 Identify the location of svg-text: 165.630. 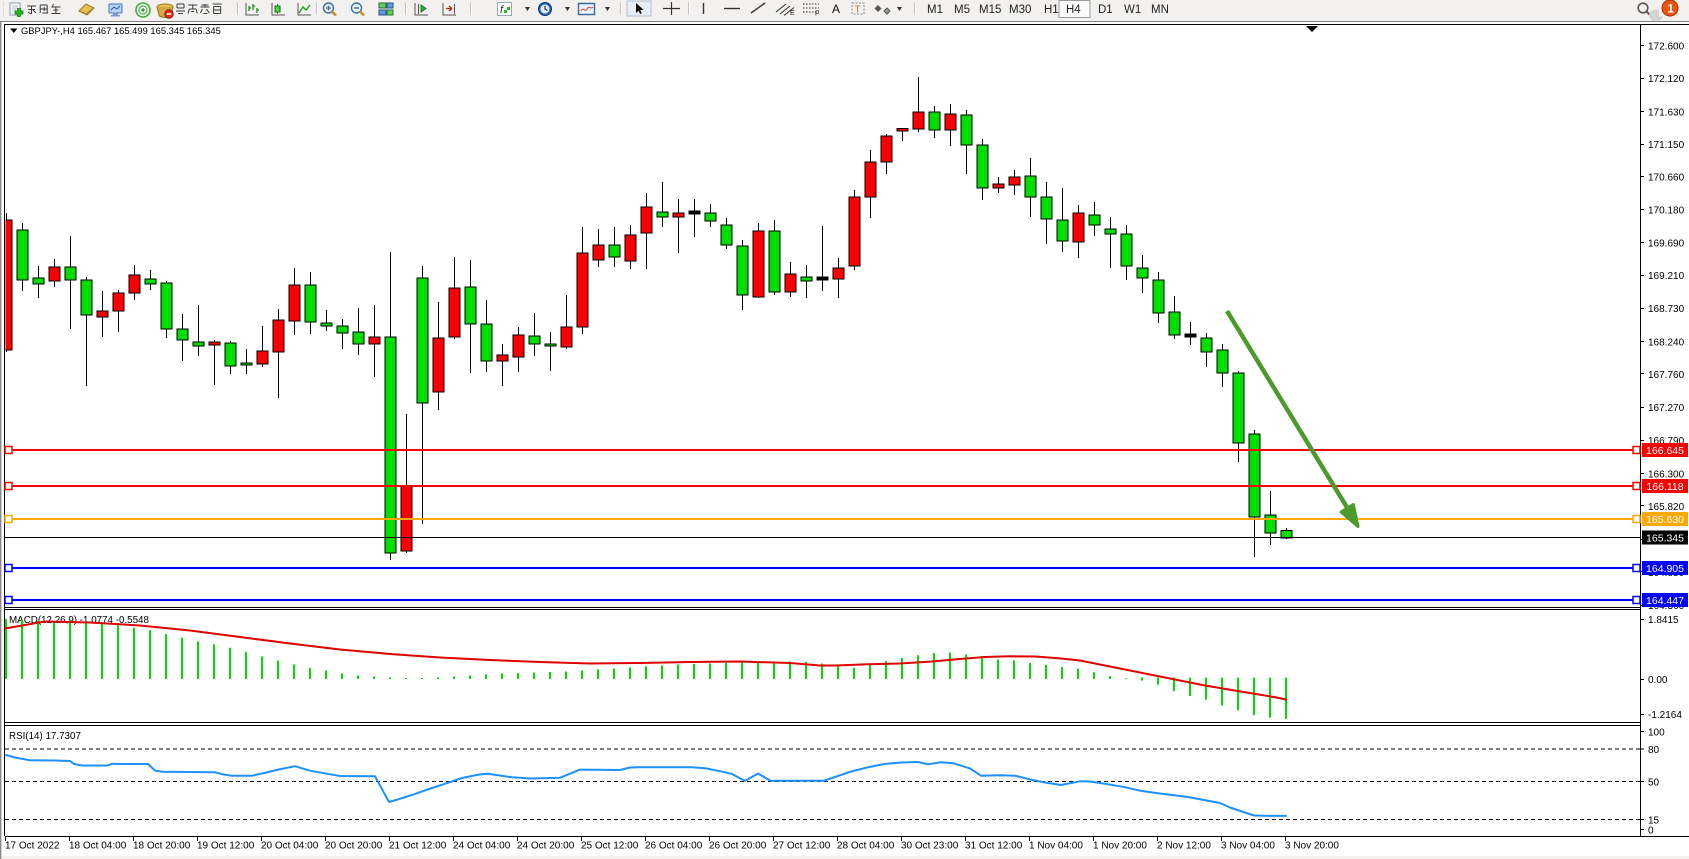
(1665, 520).